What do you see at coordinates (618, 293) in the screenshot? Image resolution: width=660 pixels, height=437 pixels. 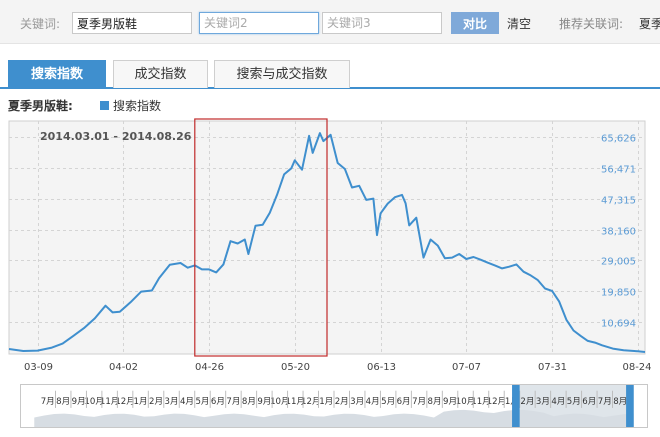 I see `y-tick-label: 19,850` at bounding box center [618, 293].